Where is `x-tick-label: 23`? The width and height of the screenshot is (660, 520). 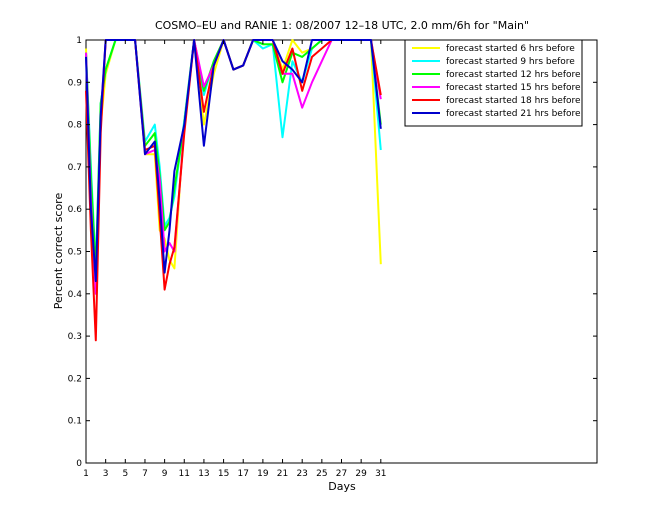 x-tick-label: 23 is located at coordinates (301, 474).